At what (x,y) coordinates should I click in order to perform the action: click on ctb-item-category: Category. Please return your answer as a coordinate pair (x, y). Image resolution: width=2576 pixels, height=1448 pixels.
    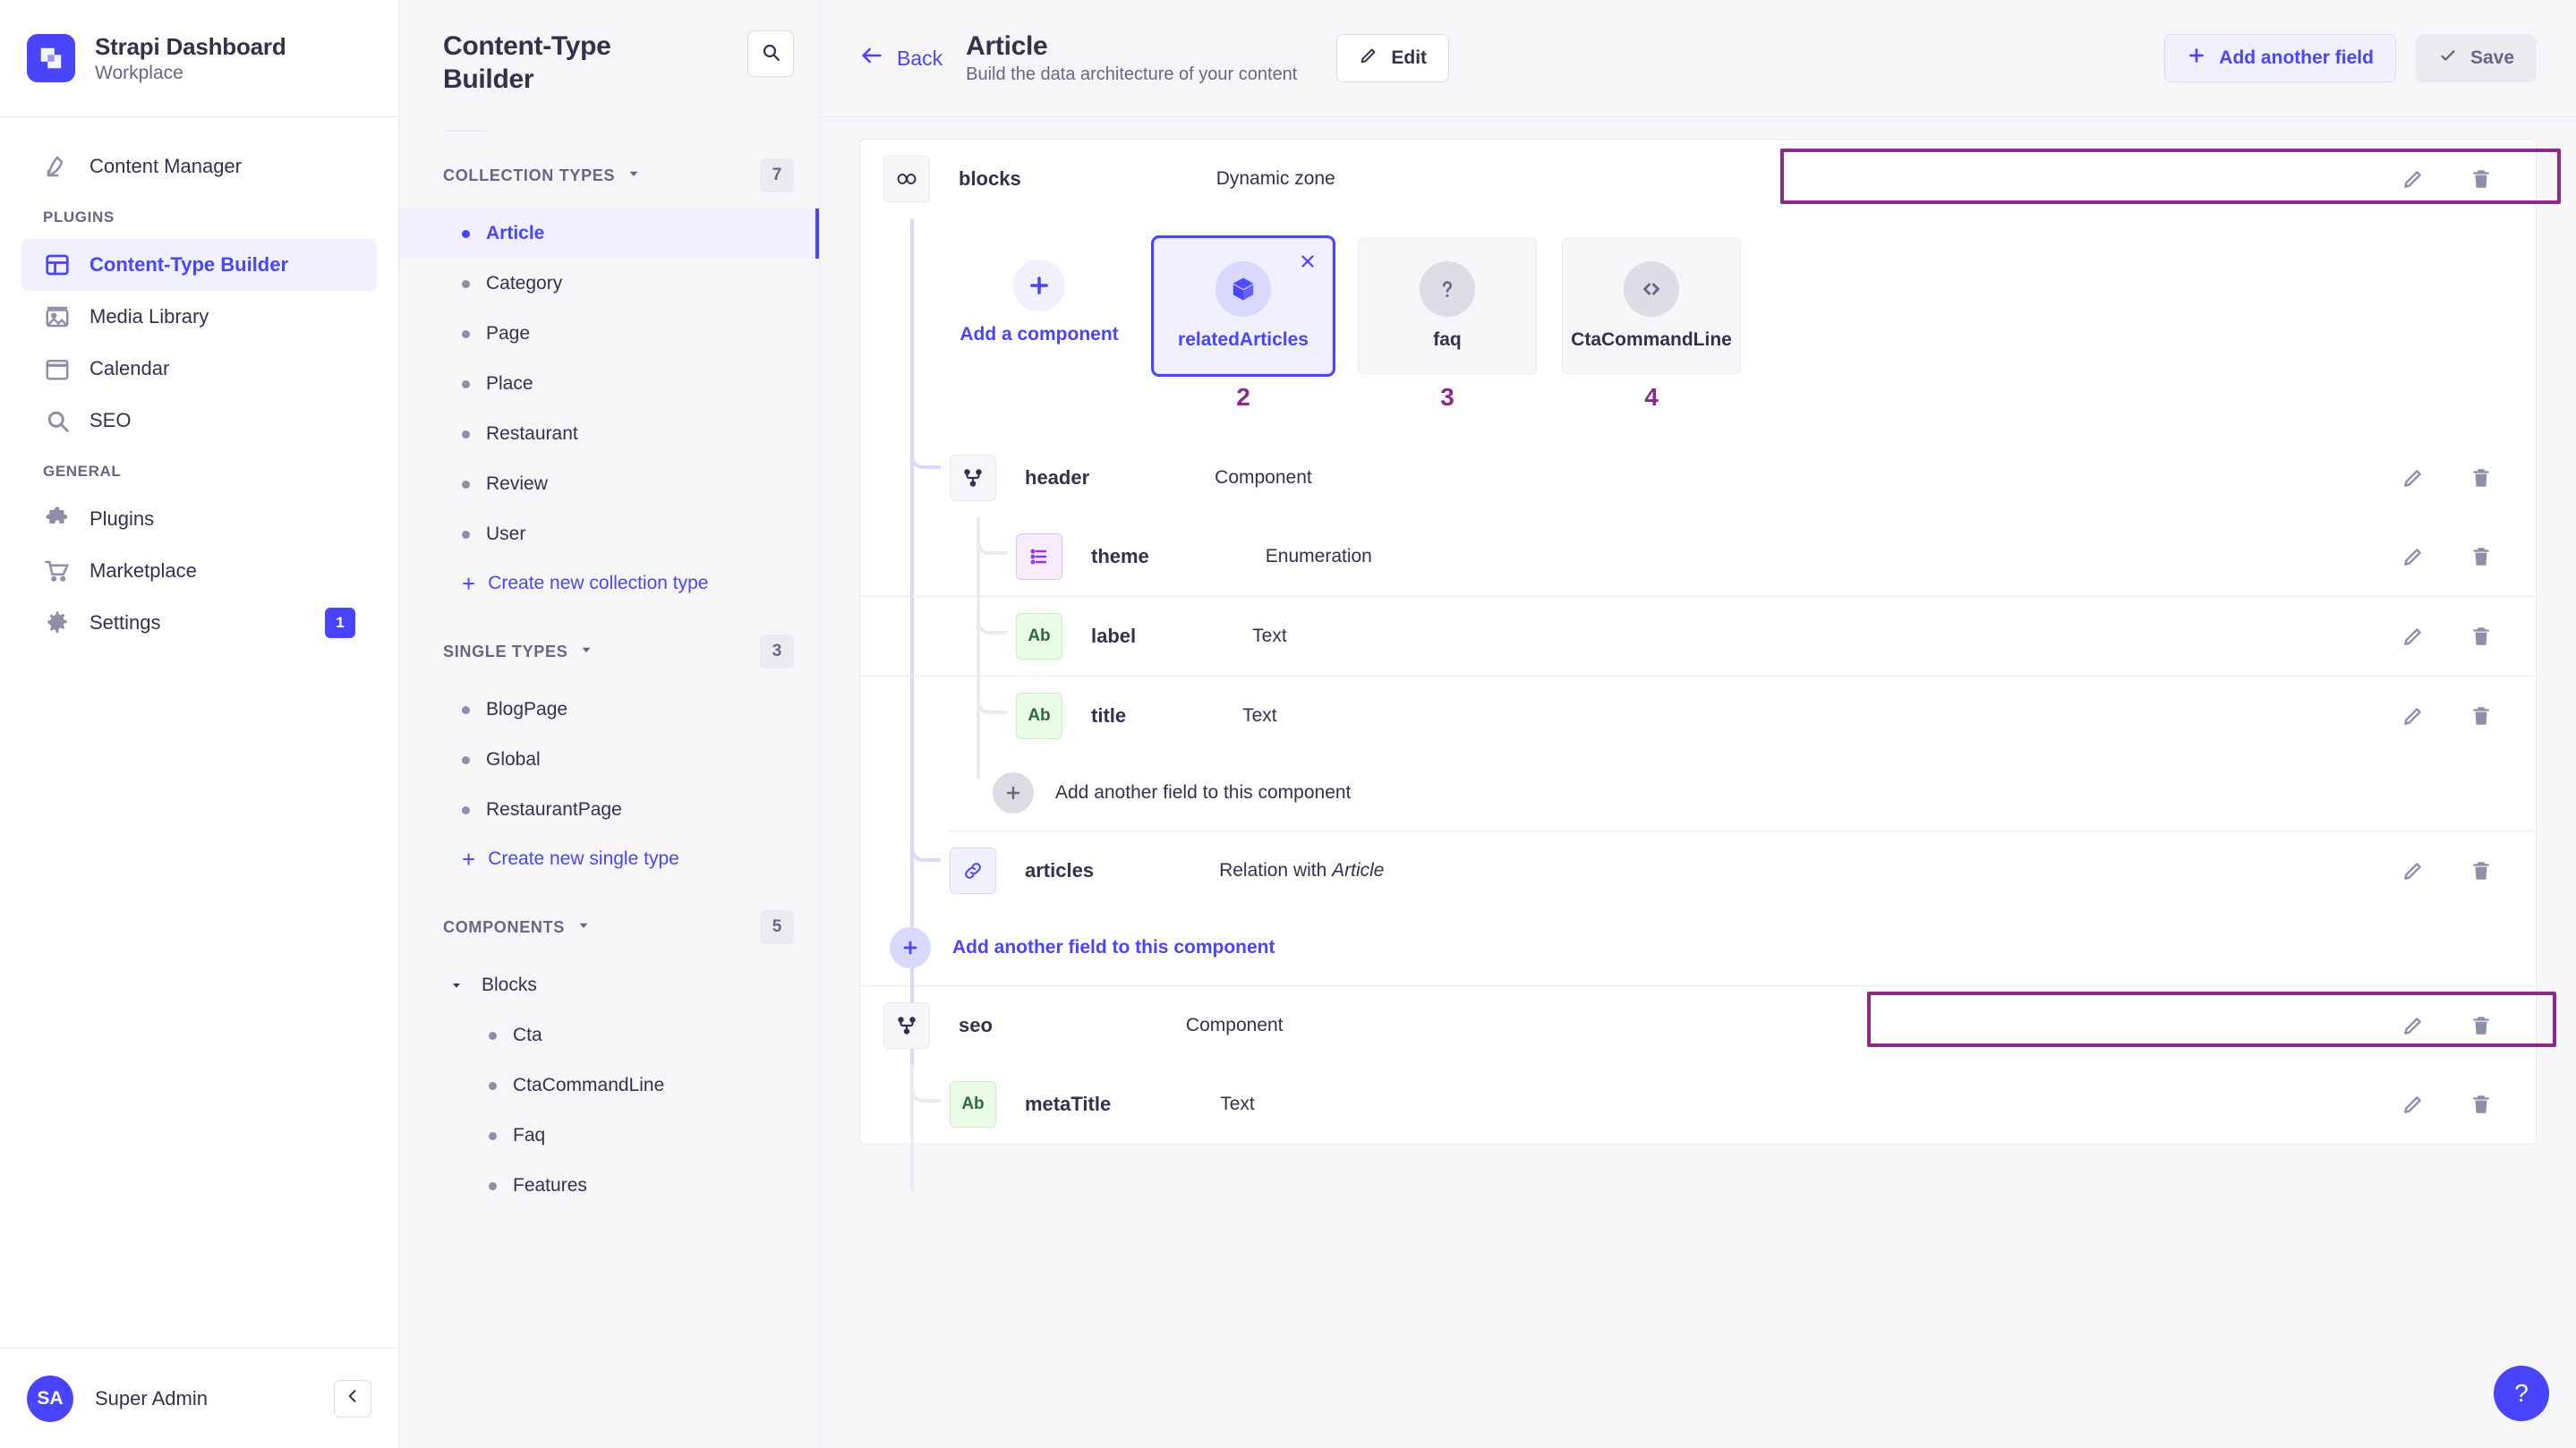
    Looking at the image, I should click on (609, 284).